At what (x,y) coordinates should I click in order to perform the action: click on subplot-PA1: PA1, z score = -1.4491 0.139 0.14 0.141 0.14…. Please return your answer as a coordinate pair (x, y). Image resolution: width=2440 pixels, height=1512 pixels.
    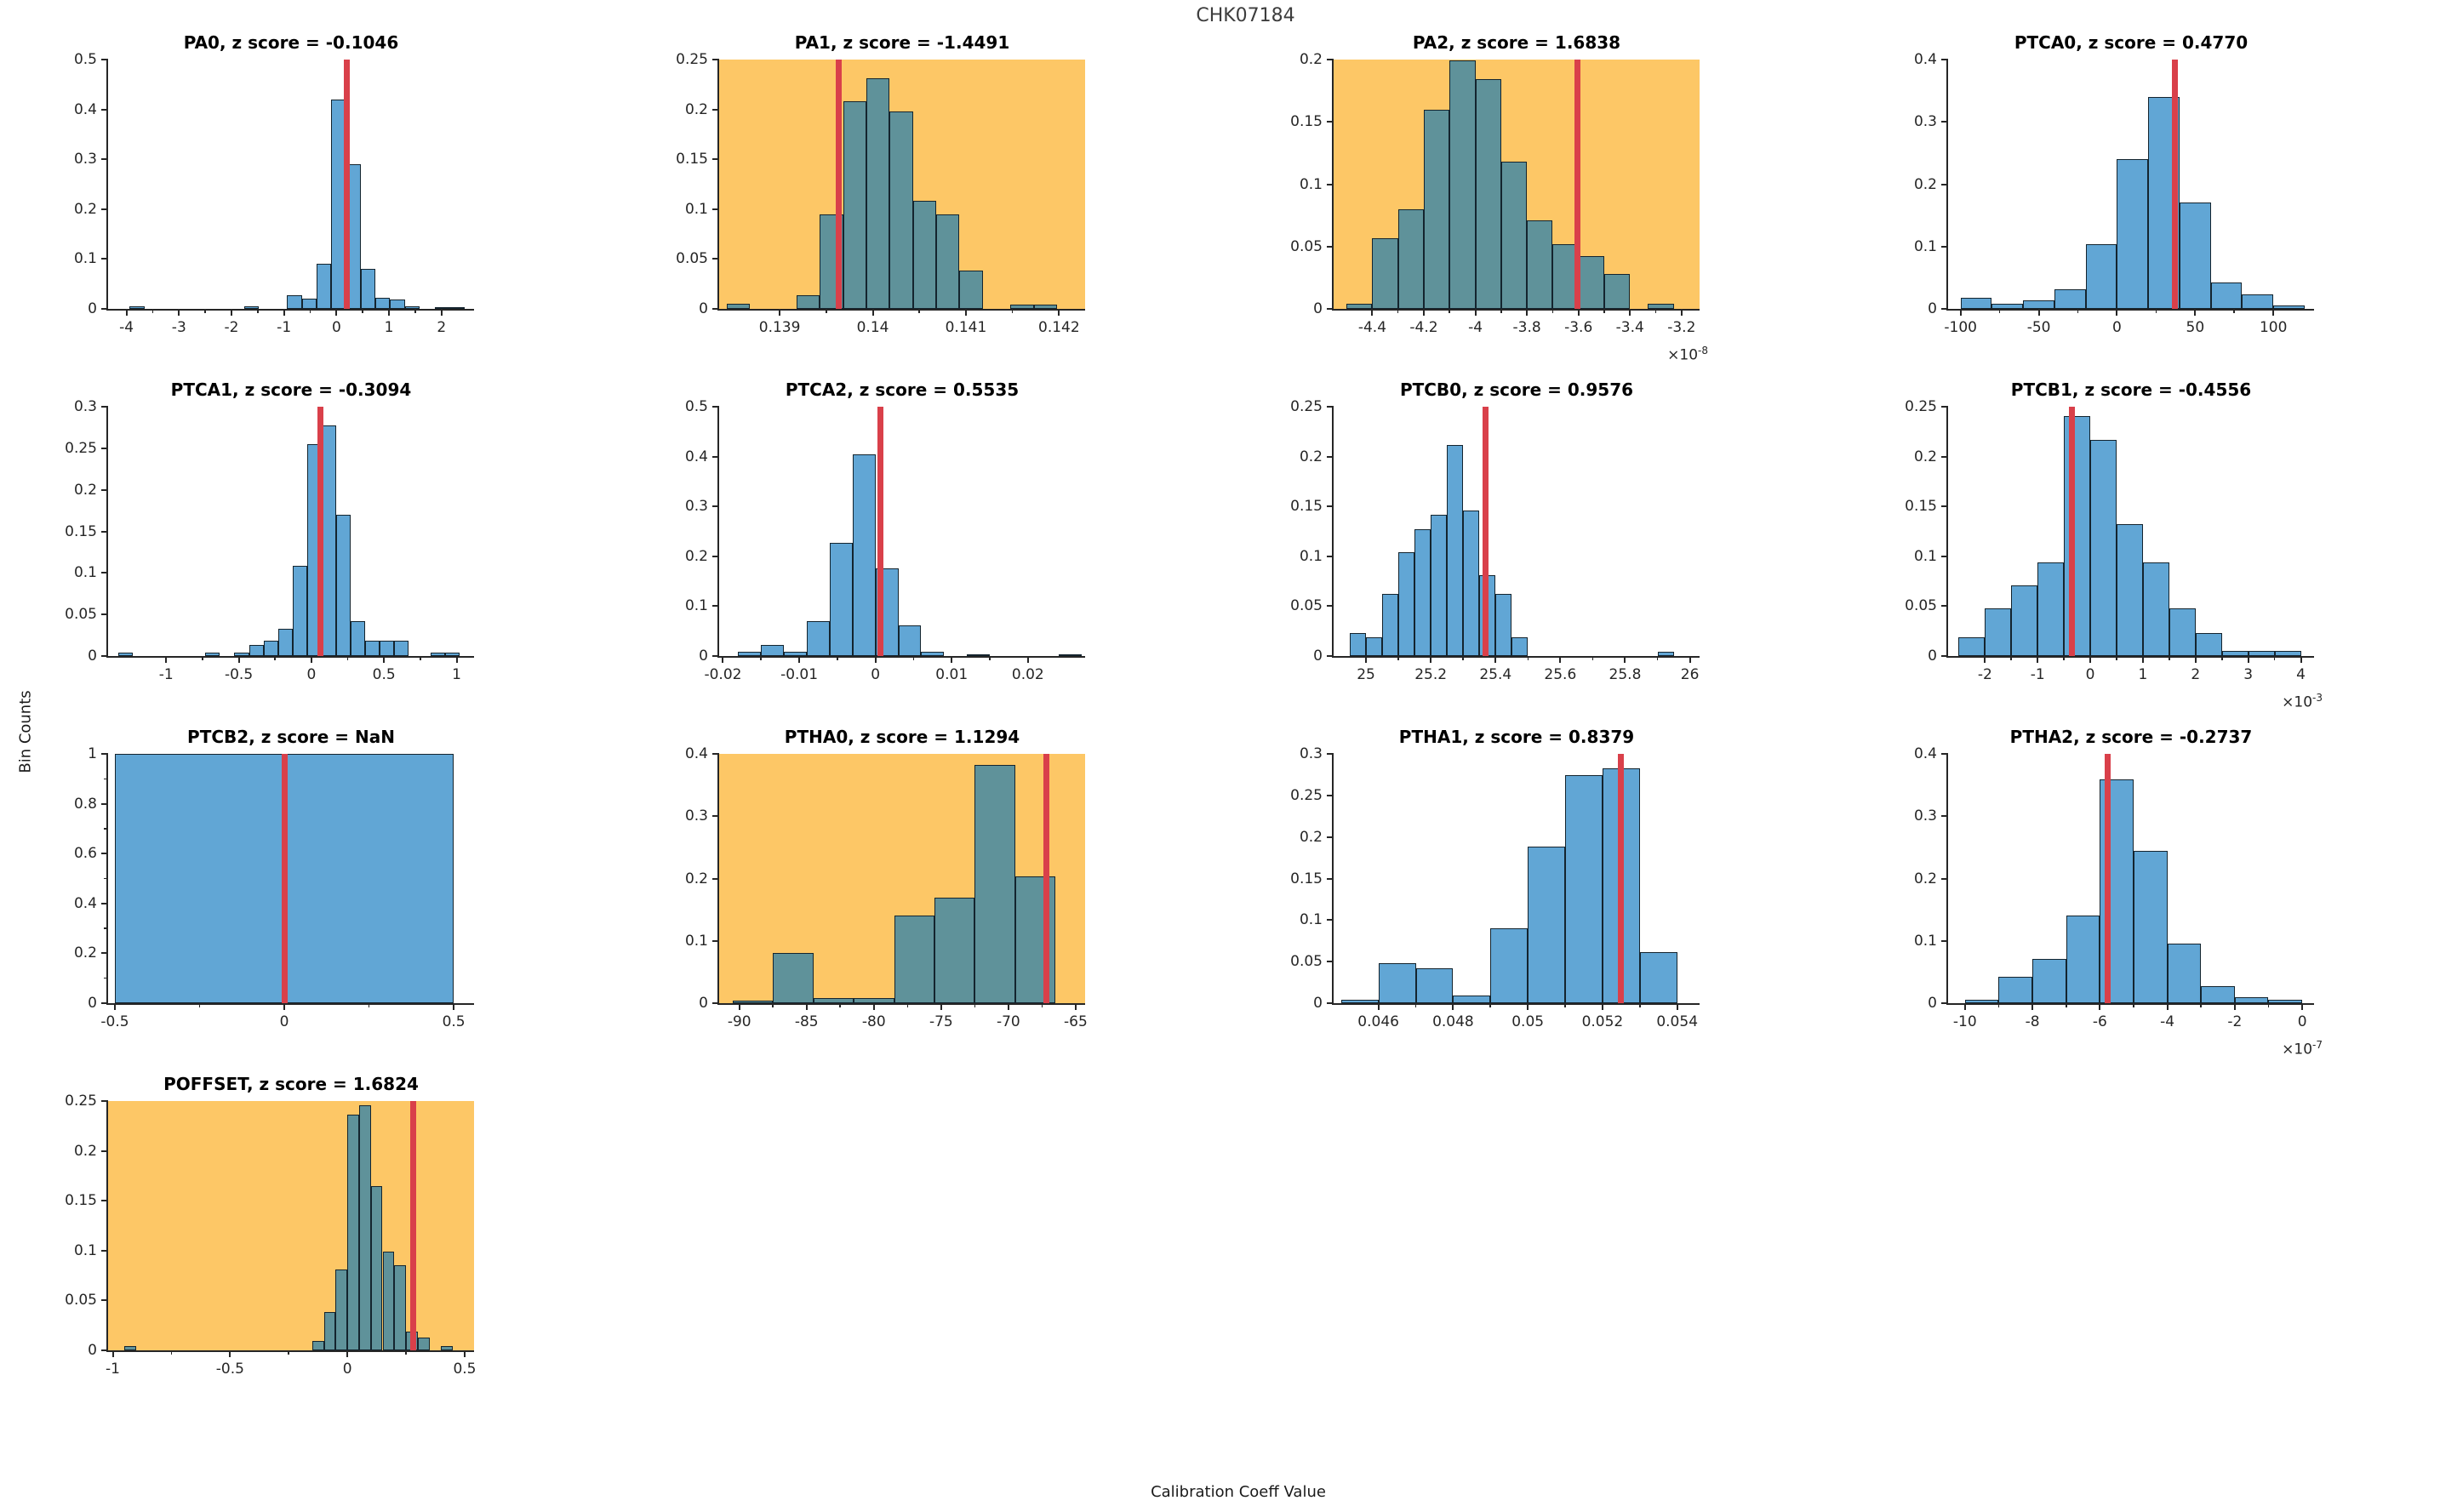
    Looking at the image, I should click on (881, 184).